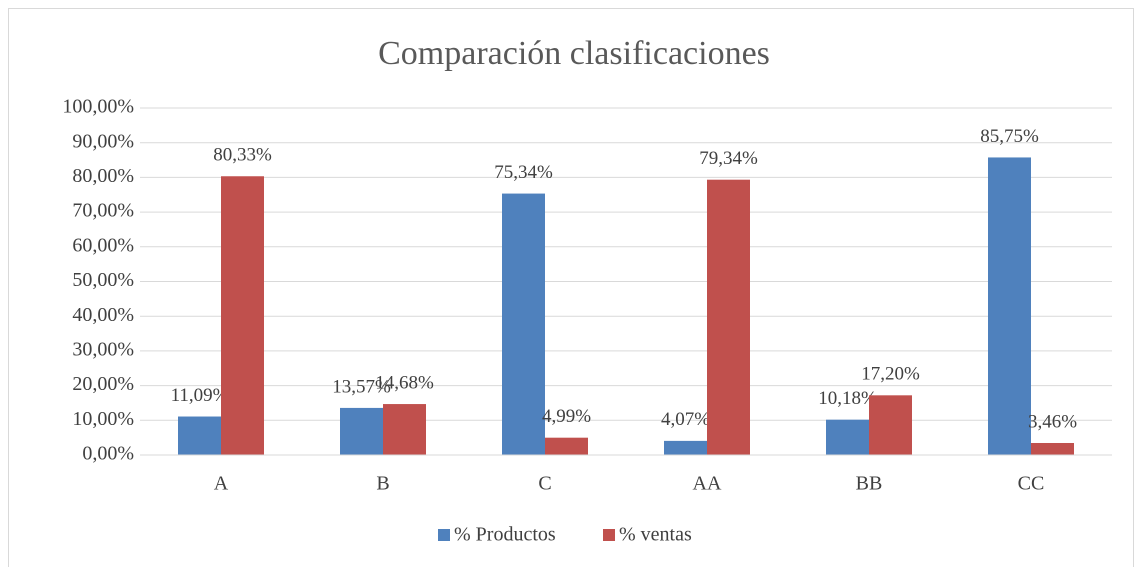 The width and height of the screenshot is (1141, 567). What do you see at coordinates (382, 484) in the screenshot?
I see `x-tick-label: B` at bounding box center [382, 484].